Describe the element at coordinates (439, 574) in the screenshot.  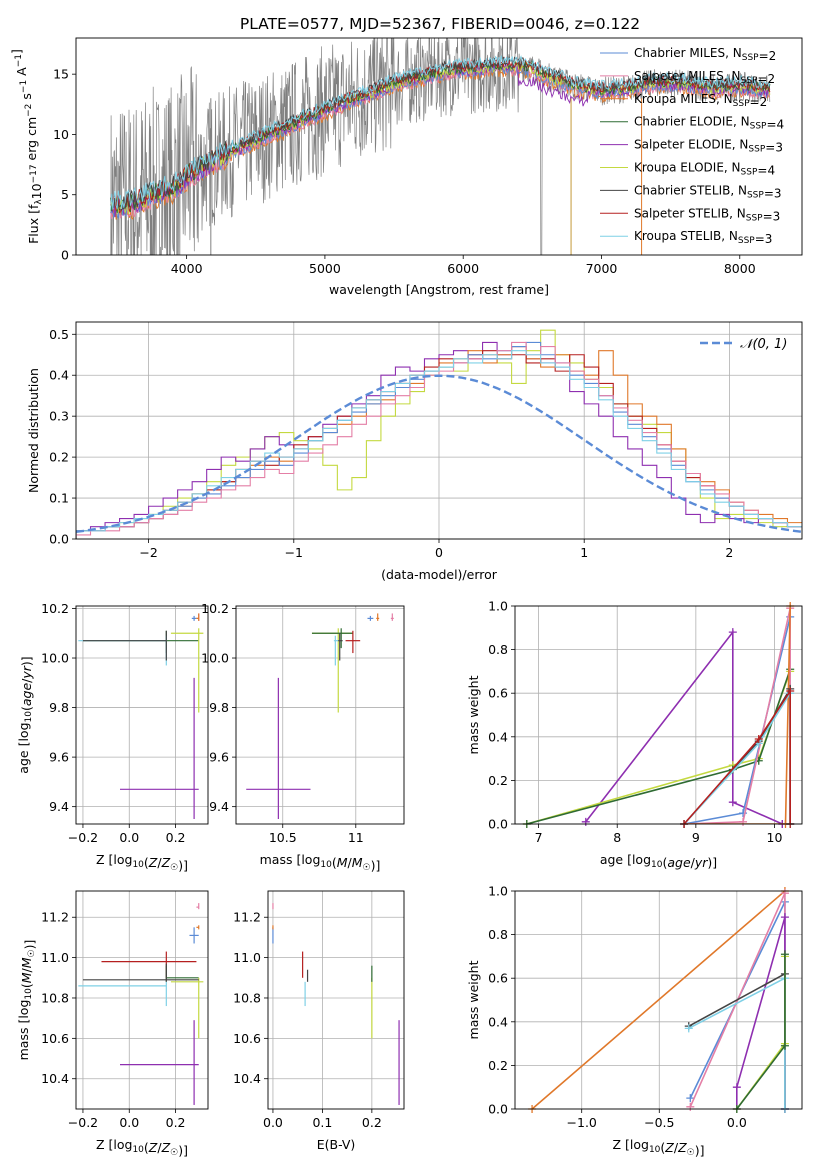
I see `x-axis-label: (data-model)/error` at that location.